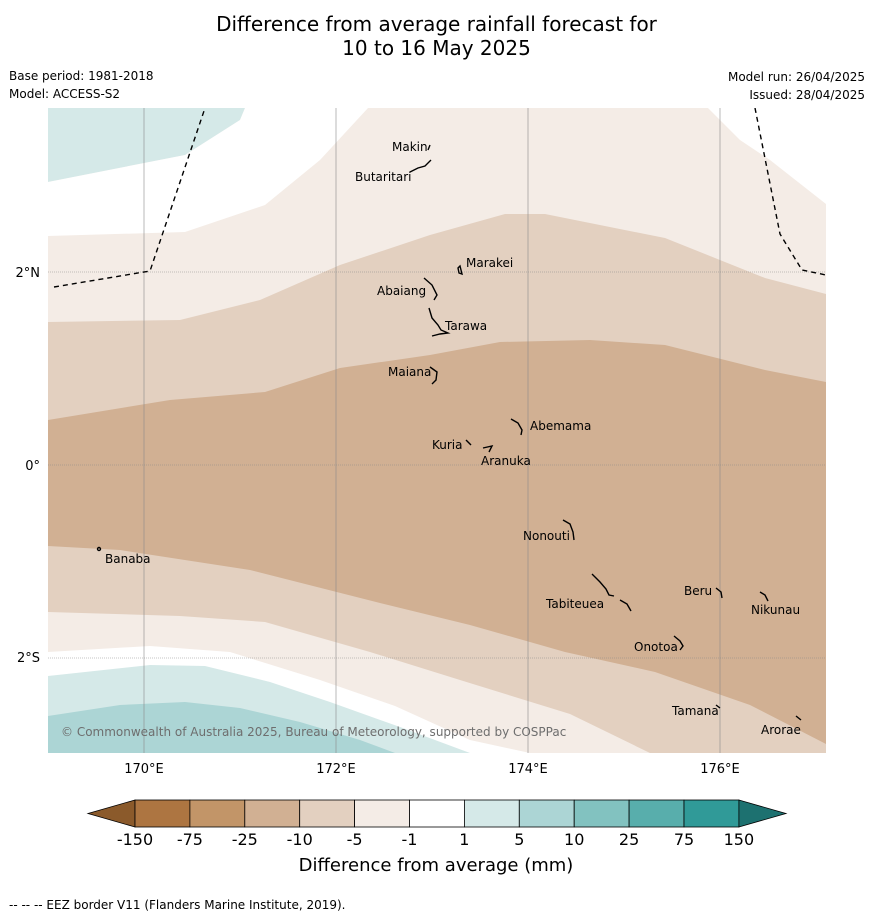  Describe the element at coordinates (574, 839) in the screenshot. I see `colorbar-tick-label: 10` at that location.